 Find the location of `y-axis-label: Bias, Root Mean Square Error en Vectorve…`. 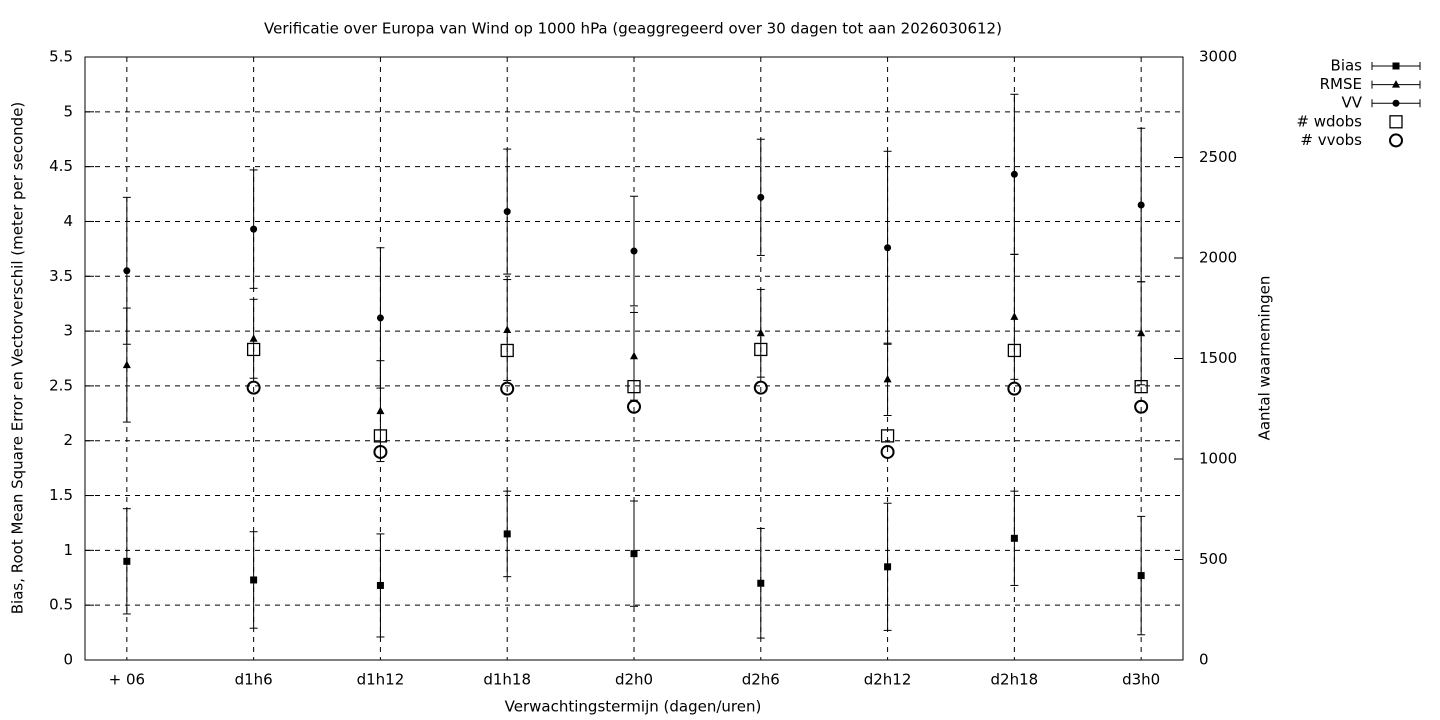

y-axis-label: Bias, Root Mean Square Error en Vectorve… is located at coordinates (18, 358).